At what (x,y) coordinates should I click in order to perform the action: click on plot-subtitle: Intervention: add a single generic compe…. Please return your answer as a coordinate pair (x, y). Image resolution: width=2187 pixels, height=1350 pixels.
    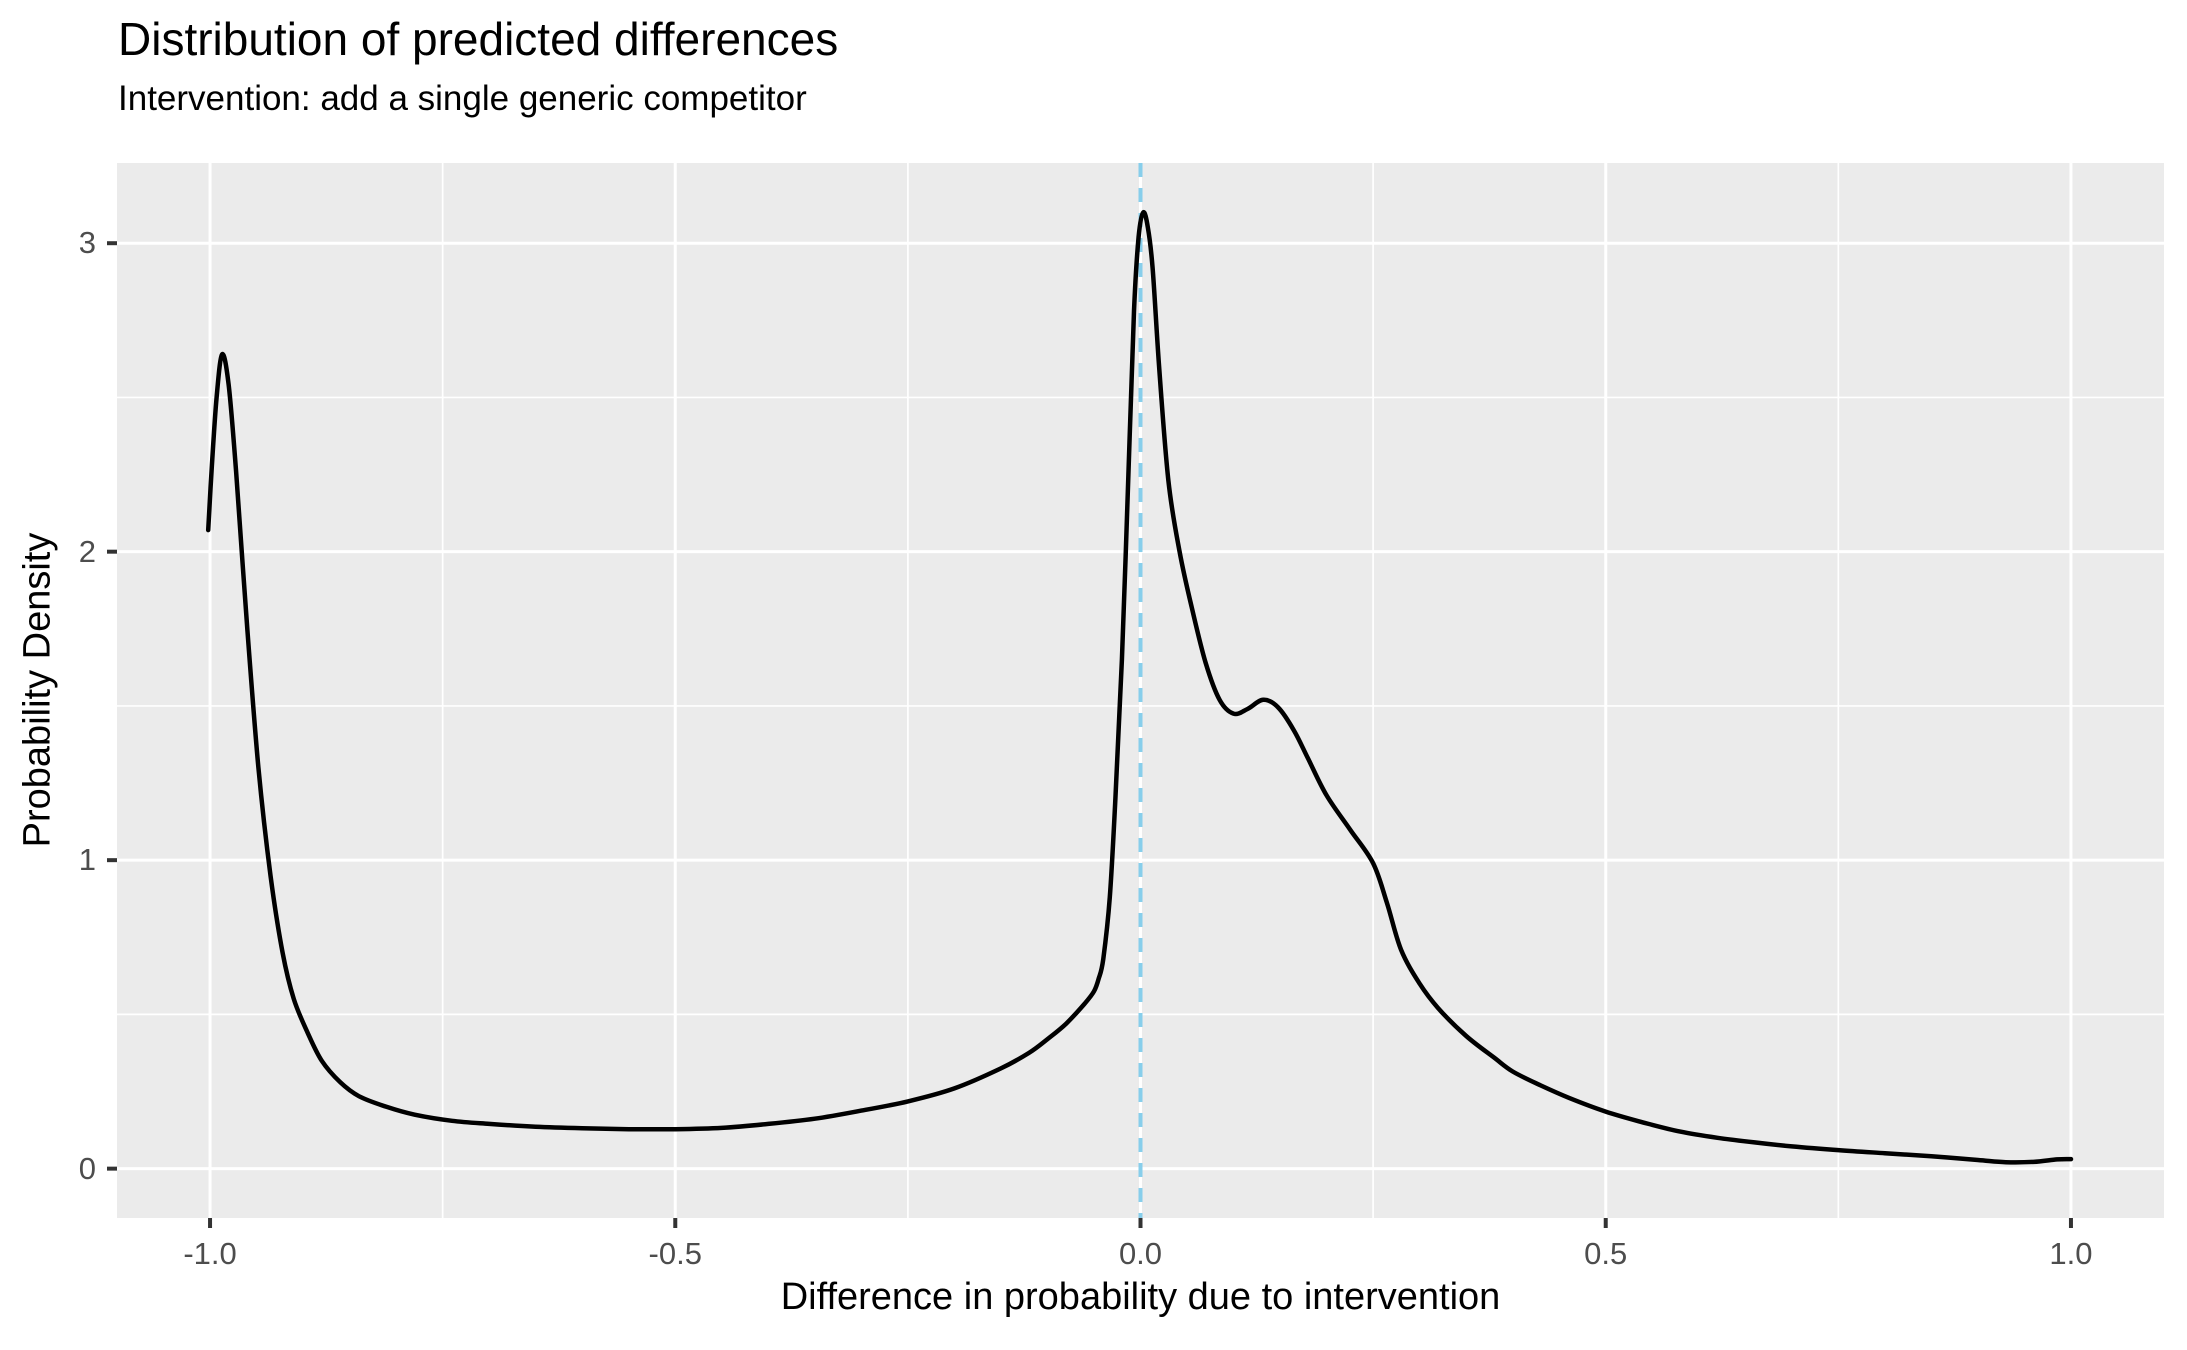
    Looking at the image, I should click on (462, 98).